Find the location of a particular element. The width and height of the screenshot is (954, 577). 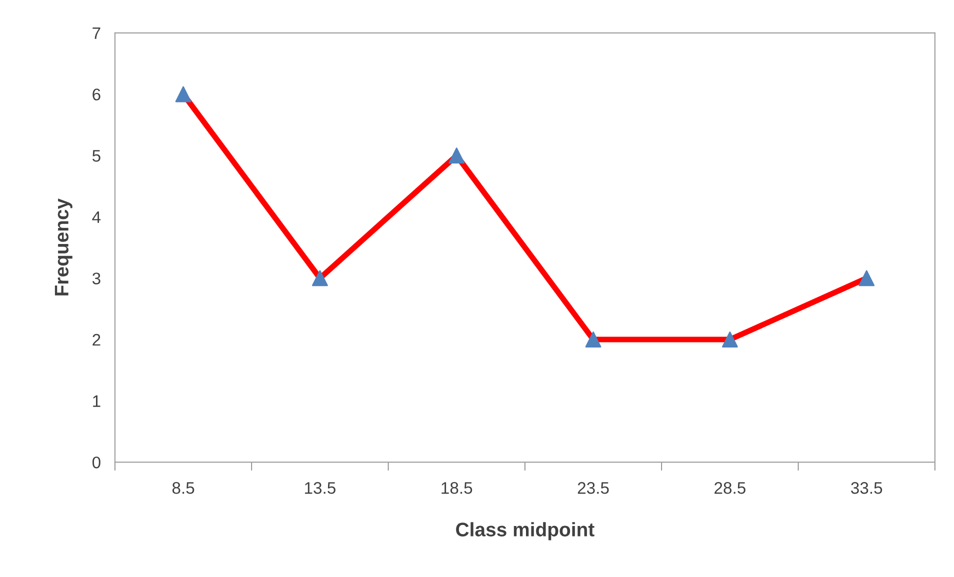

y-tick-label: 7 is located at coordinates (96, 33).